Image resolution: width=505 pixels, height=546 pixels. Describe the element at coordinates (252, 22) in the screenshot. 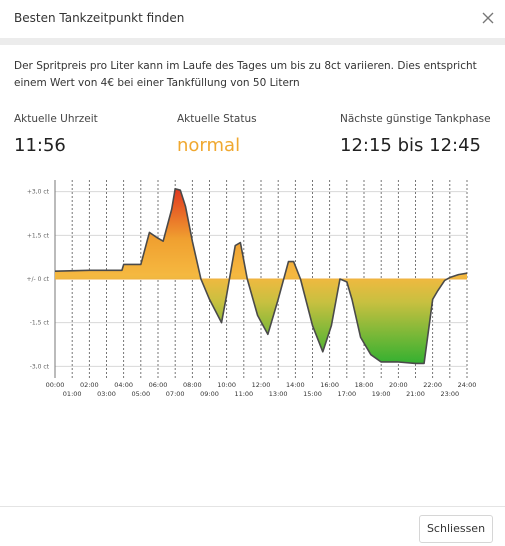

I see `dialog-header: Besten Tankzeitpunkt finden` at that location.